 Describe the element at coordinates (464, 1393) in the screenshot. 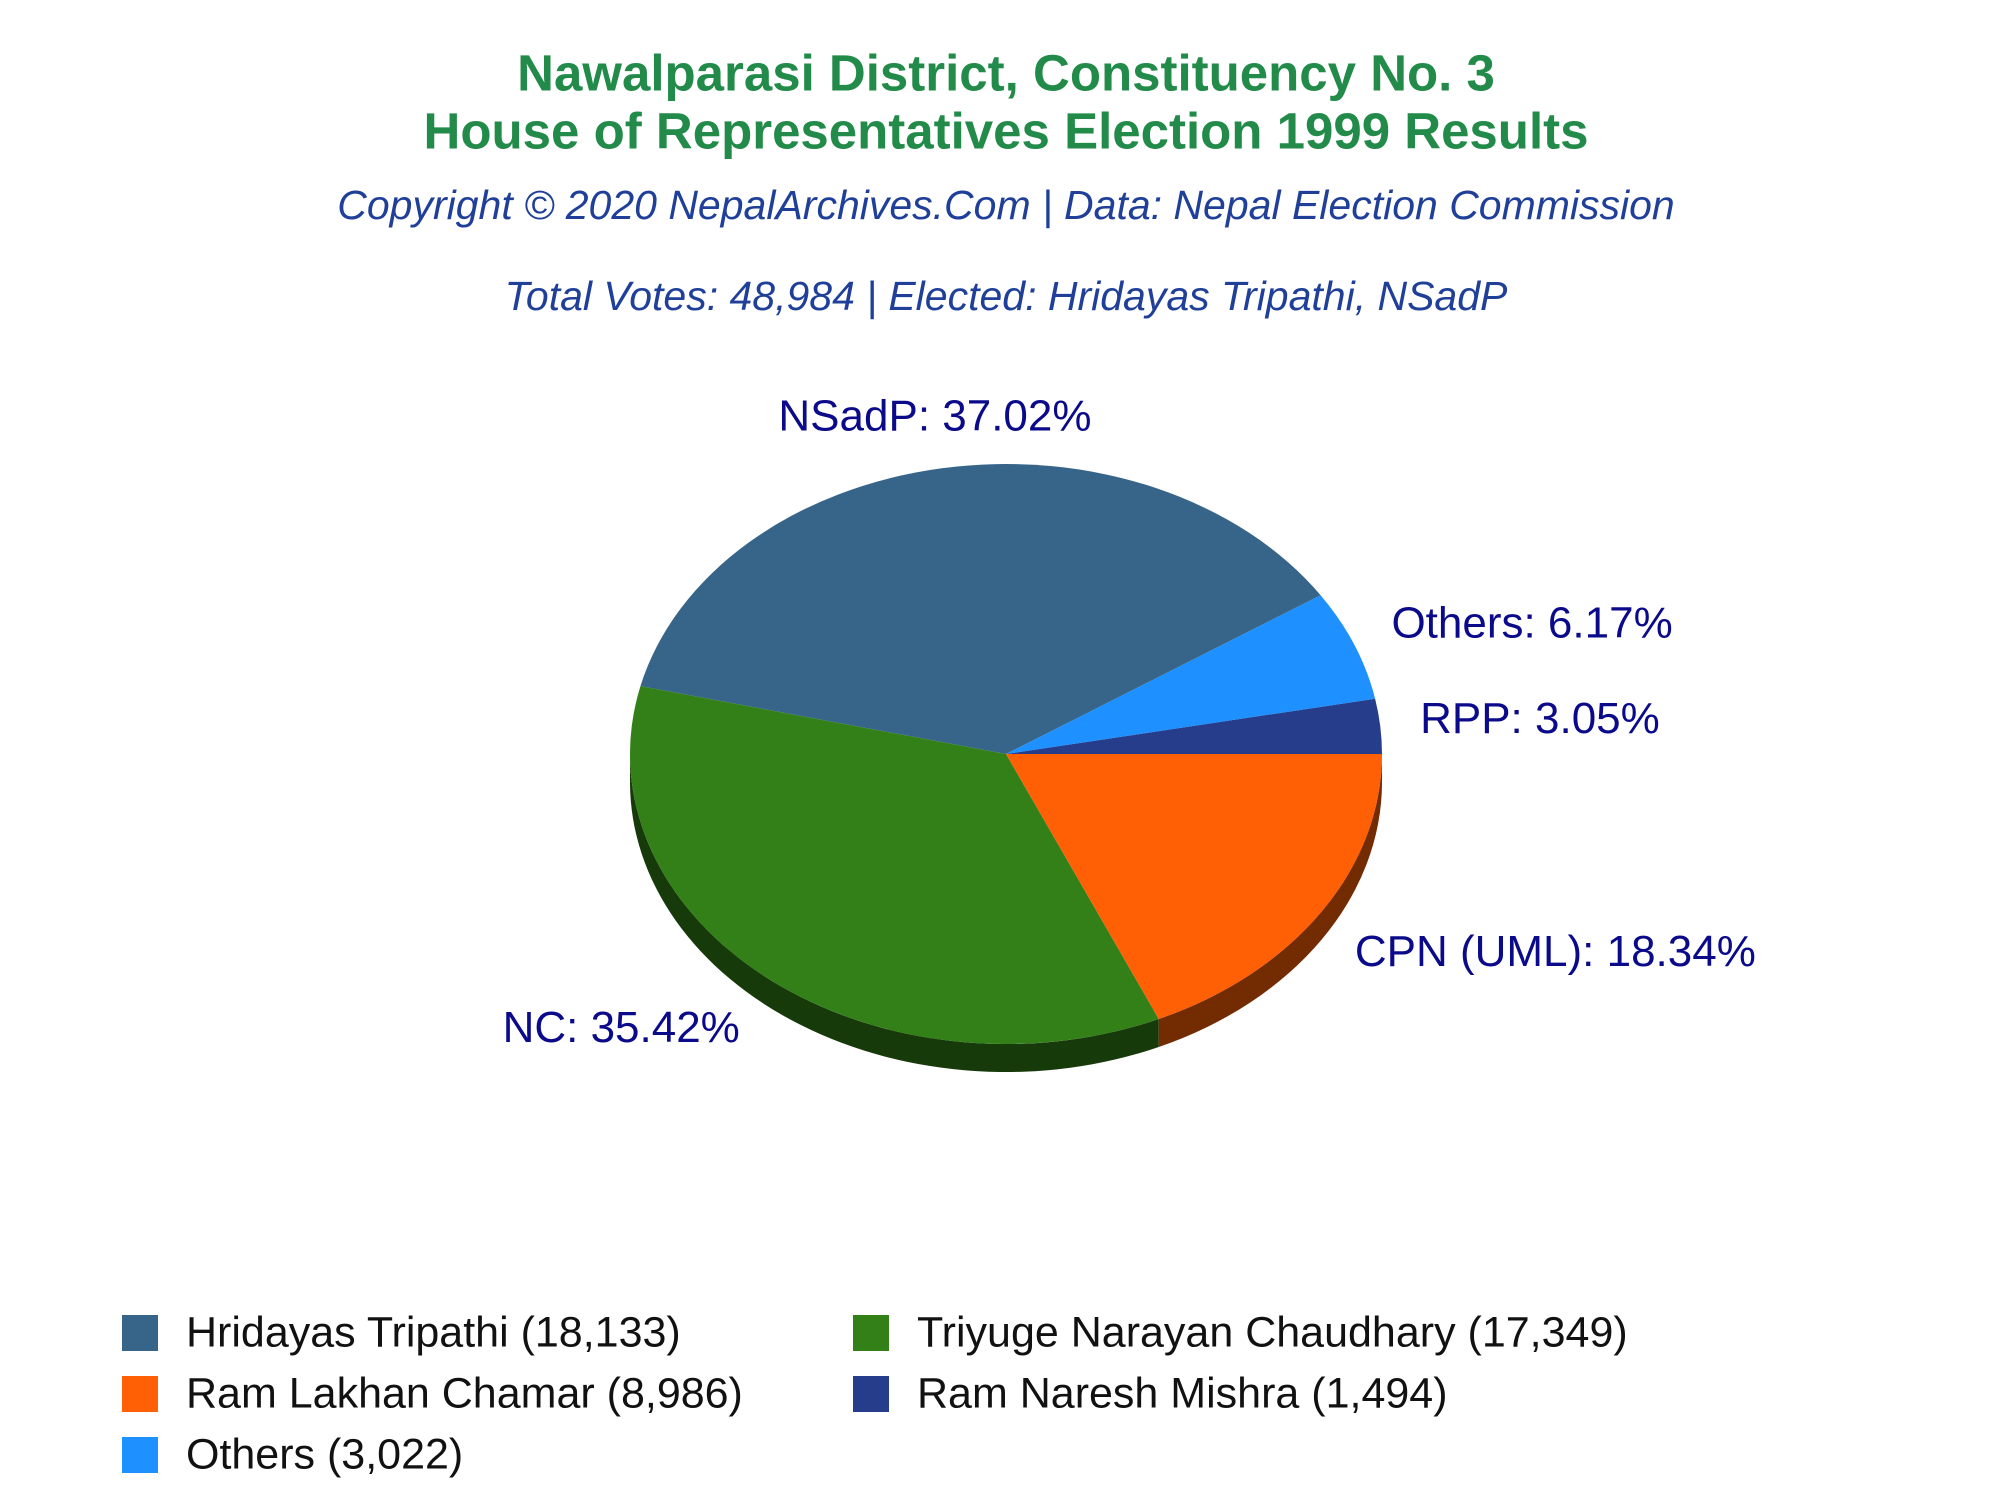

I see `legend-label: Ram Lakhan Chamar (8,986)` at that location.